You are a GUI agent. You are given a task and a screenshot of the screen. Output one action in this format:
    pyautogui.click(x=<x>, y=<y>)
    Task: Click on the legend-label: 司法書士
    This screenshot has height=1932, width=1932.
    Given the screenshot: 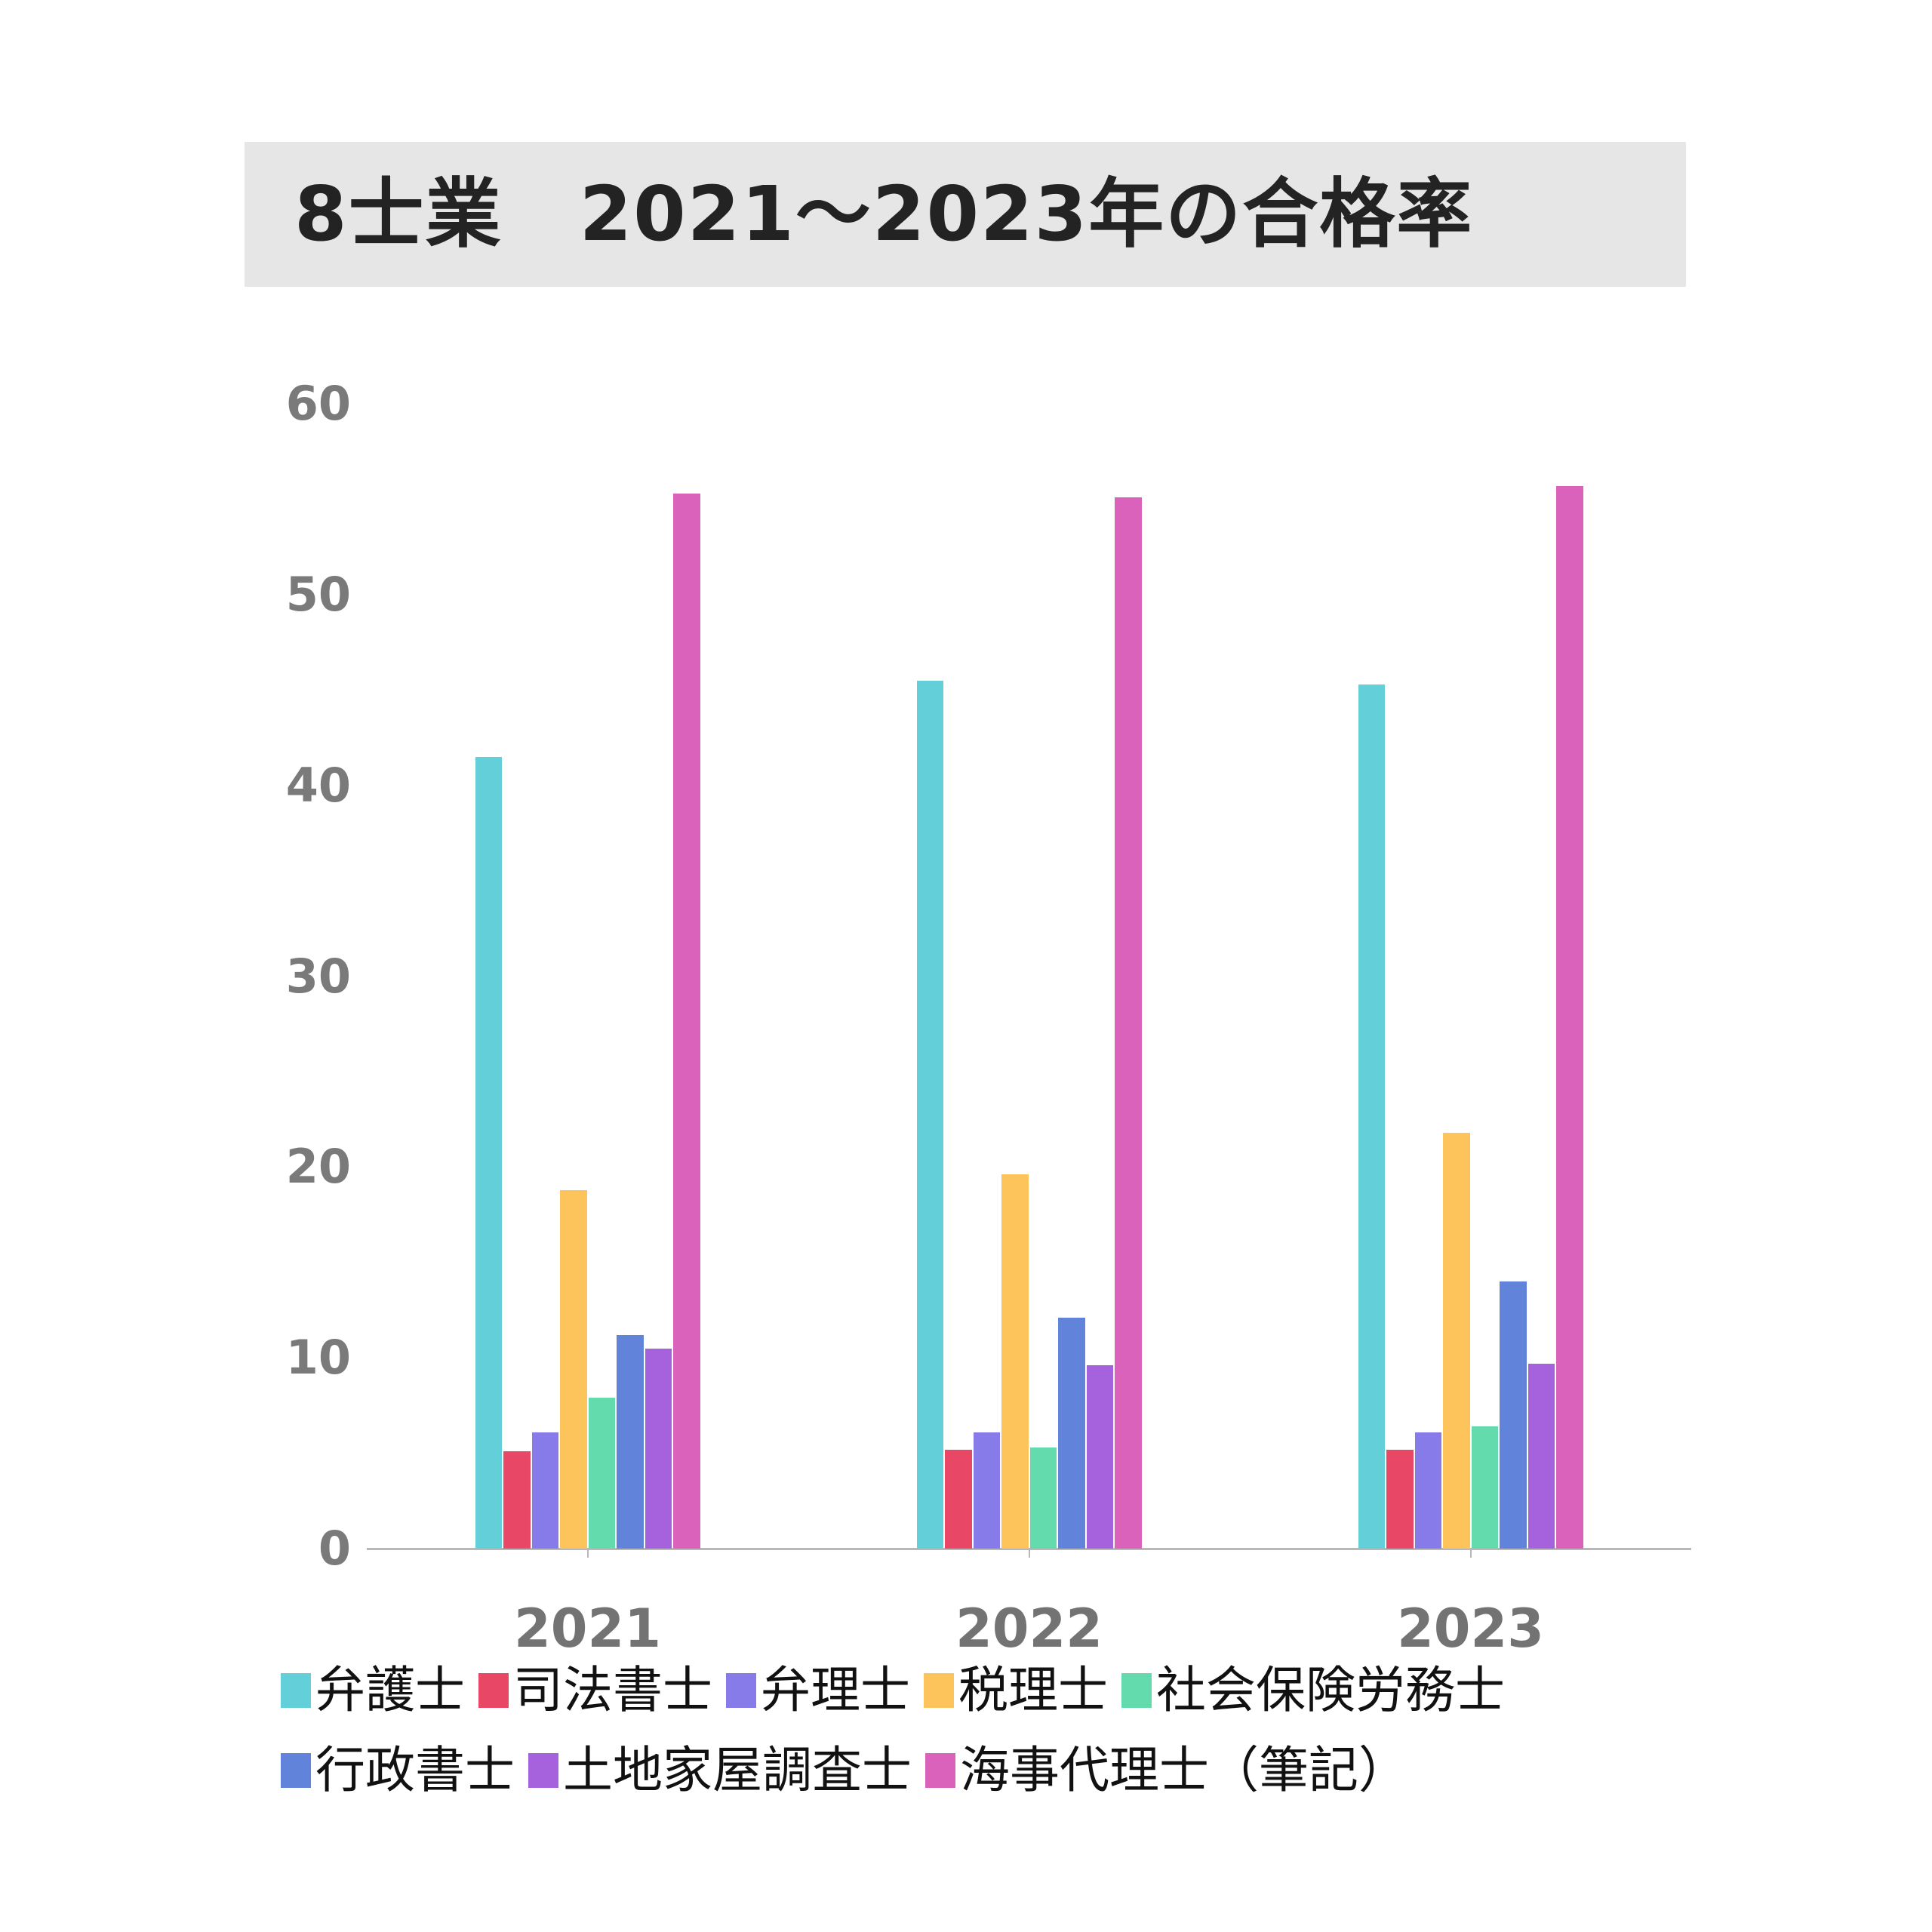 What is the action you would take?
    pyautogui.click(x=612, y=1690)
    